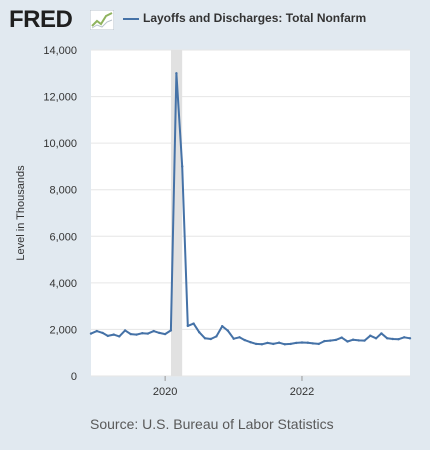 The image size is (430, 450). I want to click on y-tick-label: 4,000, so click(63, 284).